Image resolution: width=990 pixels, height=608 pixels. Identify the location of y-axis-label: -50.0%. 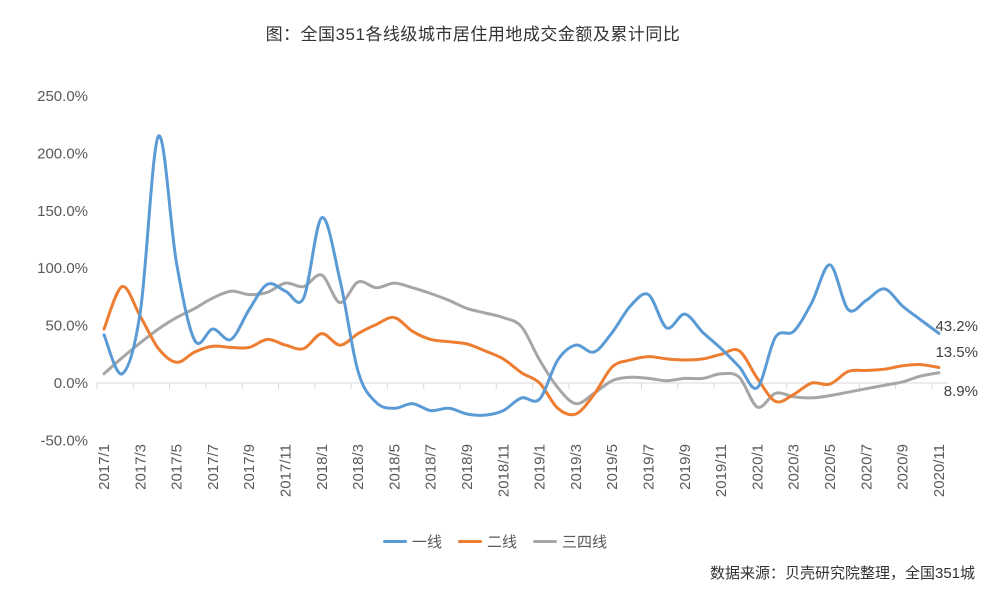
(64, 440).